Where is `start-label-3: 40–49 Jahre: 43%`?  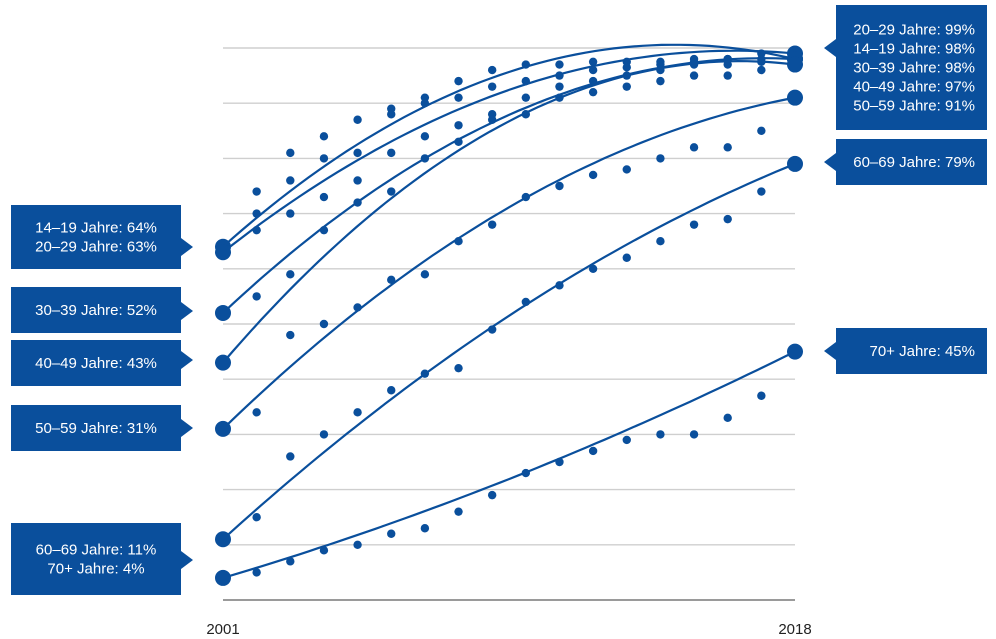 start-label-3: 40–49 Jahre: 43% is located at coordinates (102, 363).